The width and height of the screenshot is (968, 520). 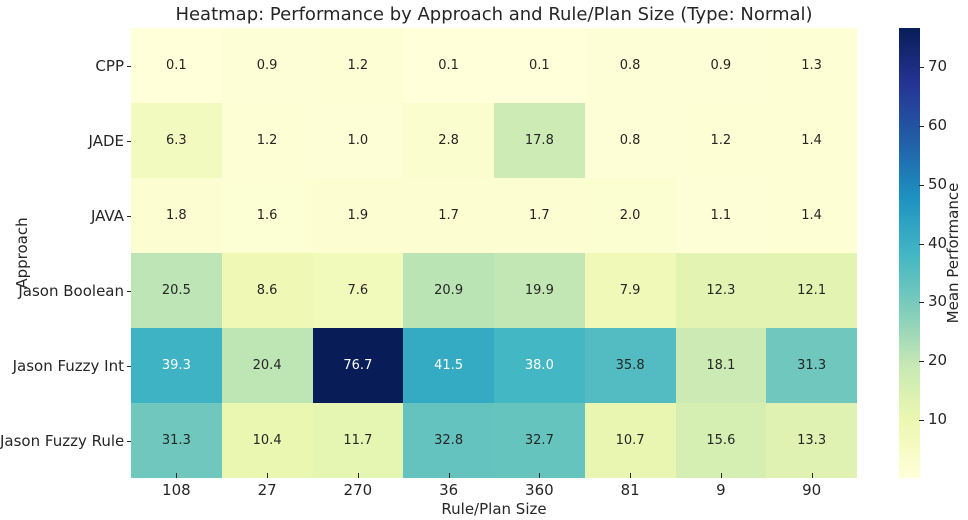 I want to click on heatmap-cell-jade-81: 0.8, so click(x=630, y=140).